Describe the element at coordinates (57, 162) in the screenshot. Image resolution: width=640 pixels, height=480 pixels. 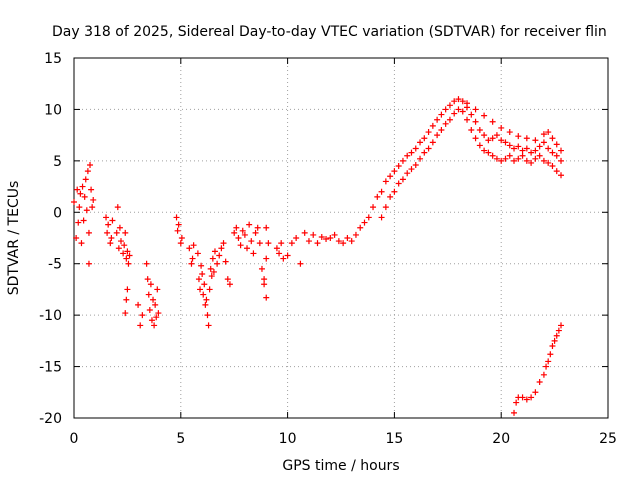
I see `y-tick-label: 5` at that location.